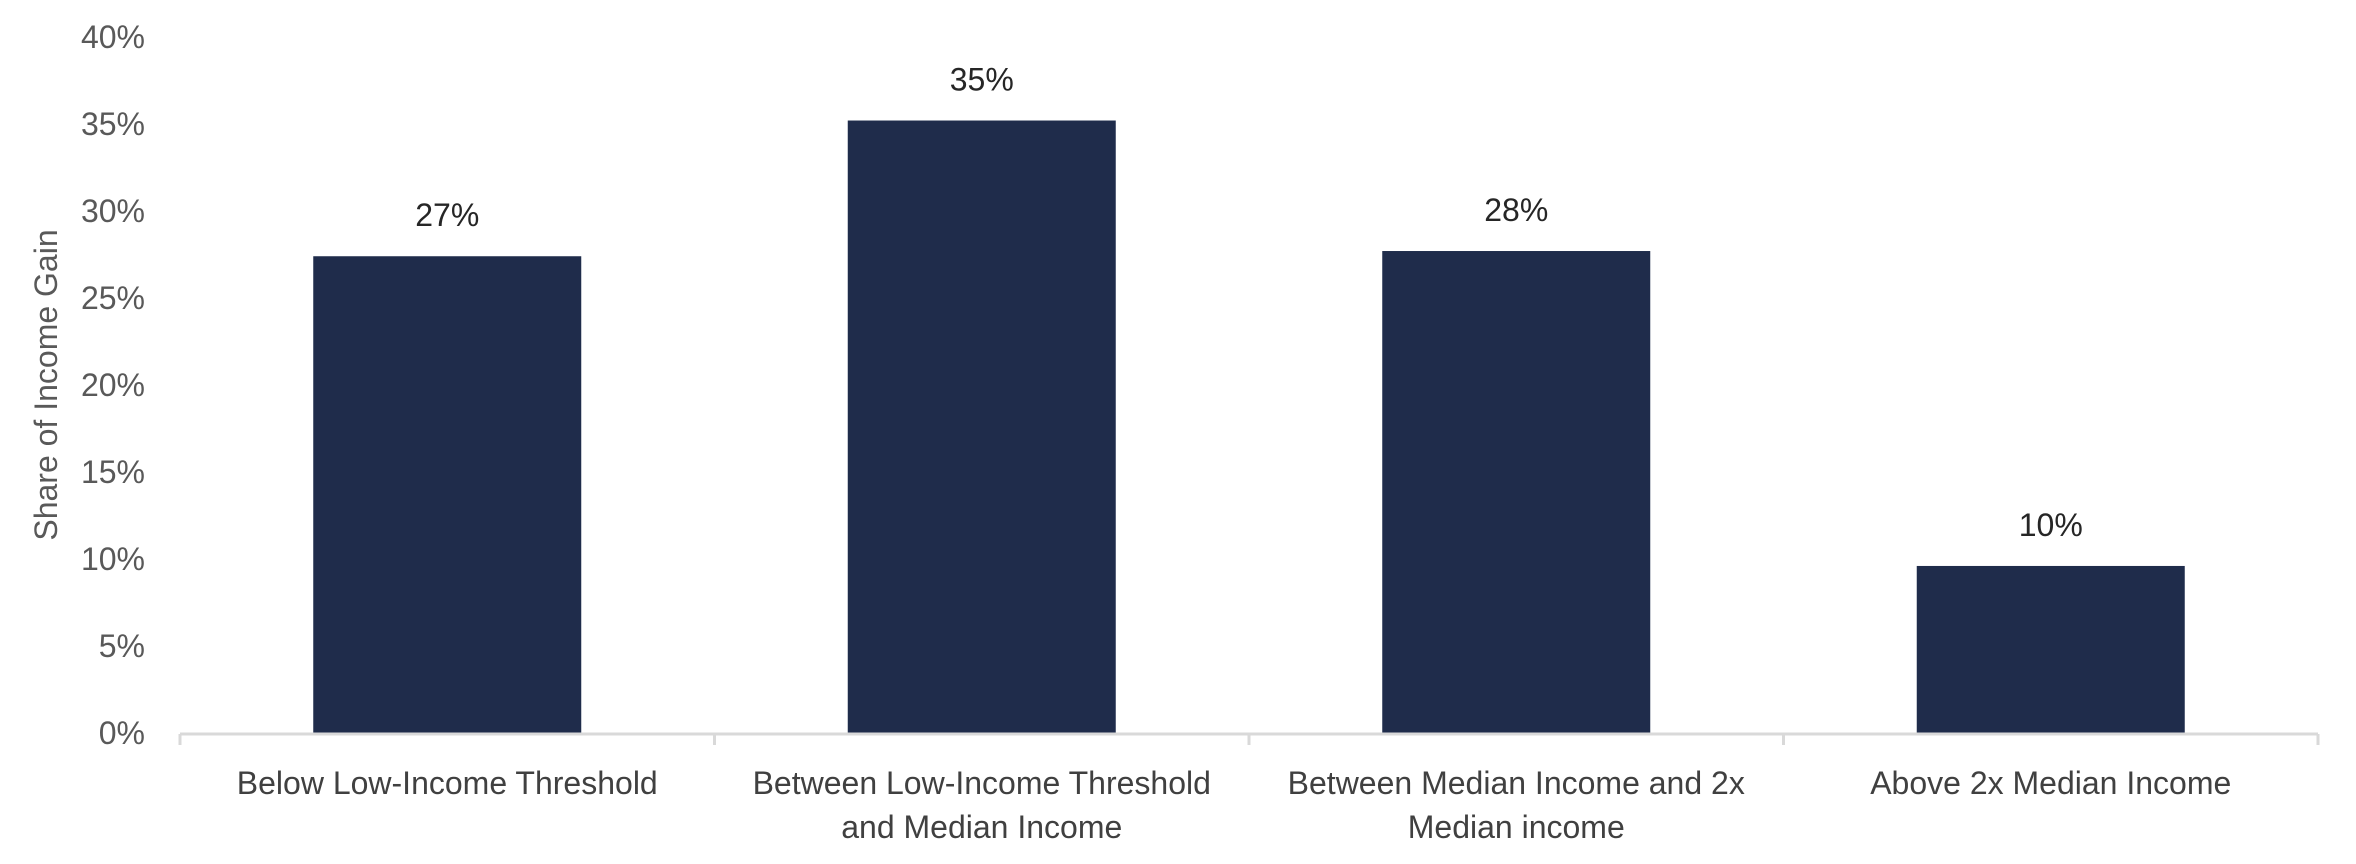  I want to click on x-category-label: Between Median Income and 2x, so click(1516, 783).